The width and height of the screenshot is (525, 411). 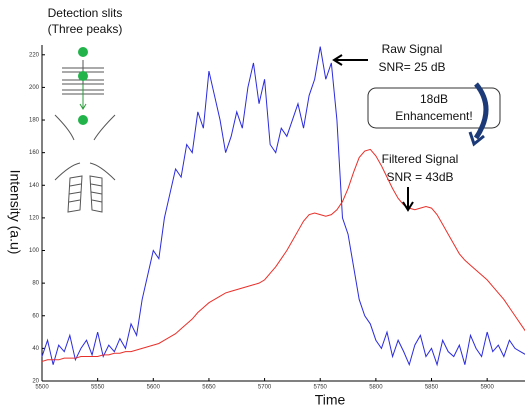 What do you see at coordinates (419, 177) in the screenshot?
I see `annotation: SNR = 43dB` at bounding box center [419, 177].